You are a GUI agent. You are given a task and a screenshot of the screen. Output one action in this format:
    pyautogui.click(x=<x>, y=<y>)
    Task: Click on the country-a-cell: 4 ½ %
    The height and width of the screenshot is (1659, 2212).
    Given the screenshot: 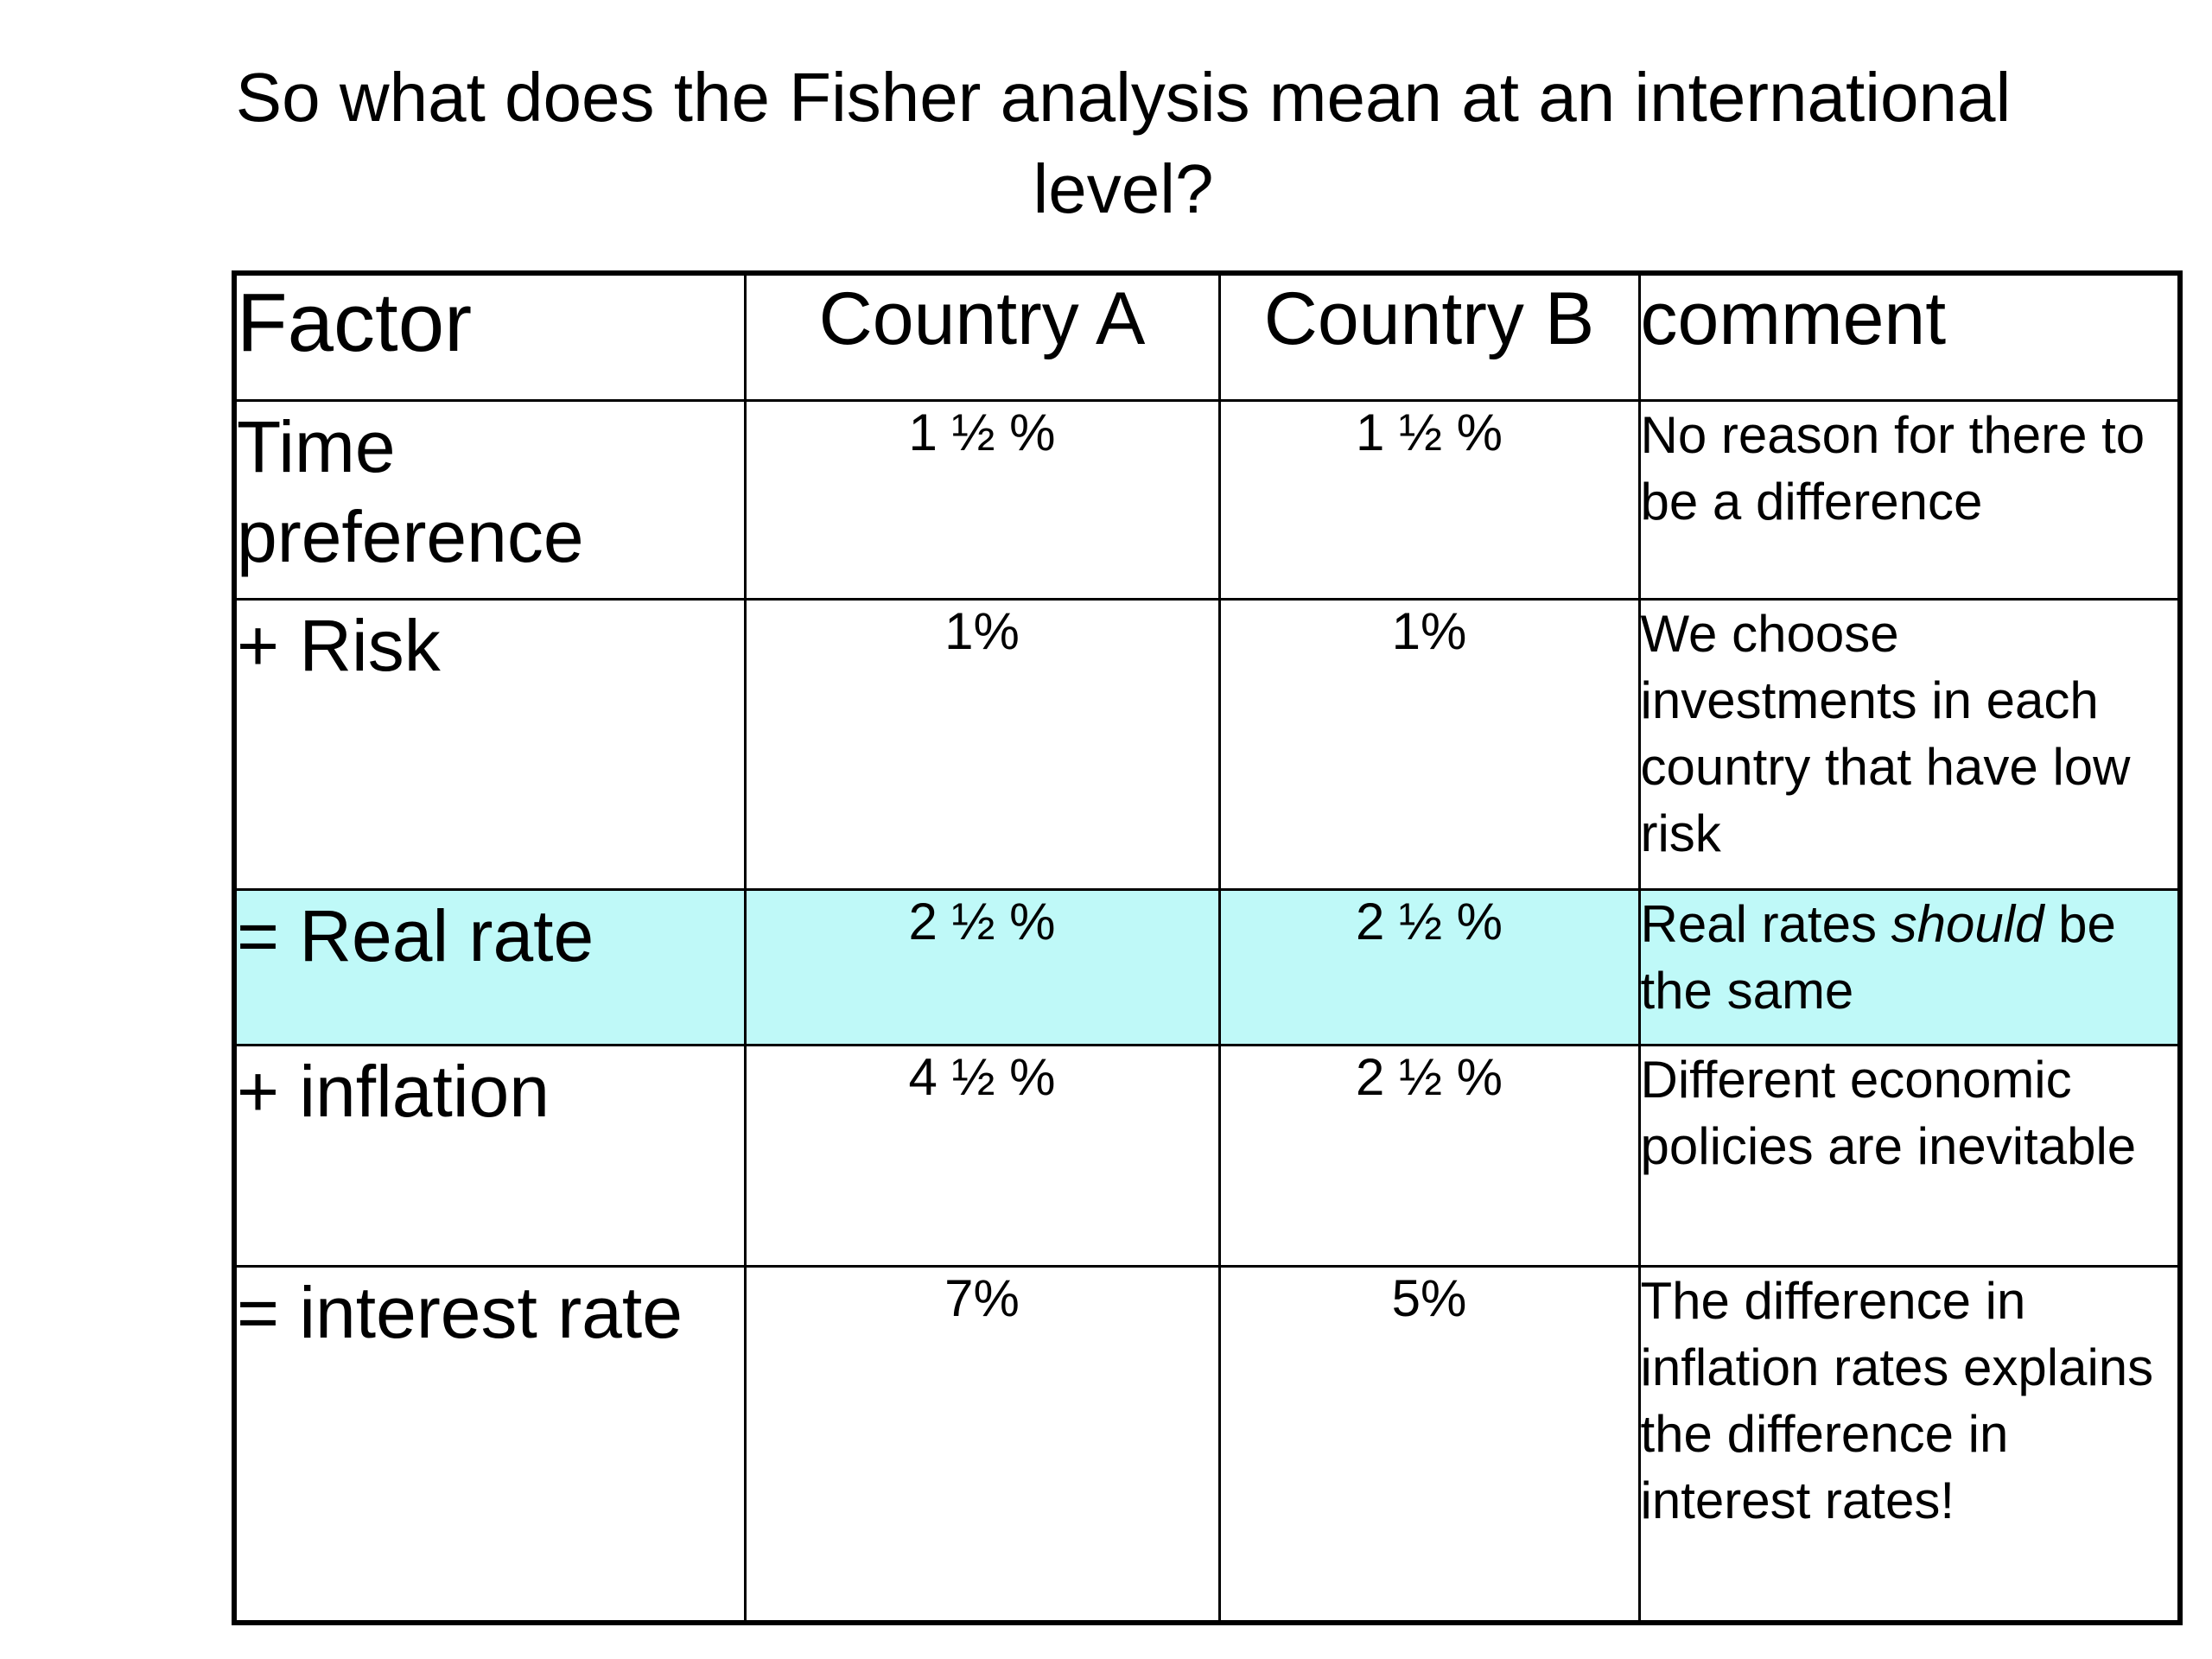 What is the action you would take?
    pyautogui.click(x=982, y=1155)
    